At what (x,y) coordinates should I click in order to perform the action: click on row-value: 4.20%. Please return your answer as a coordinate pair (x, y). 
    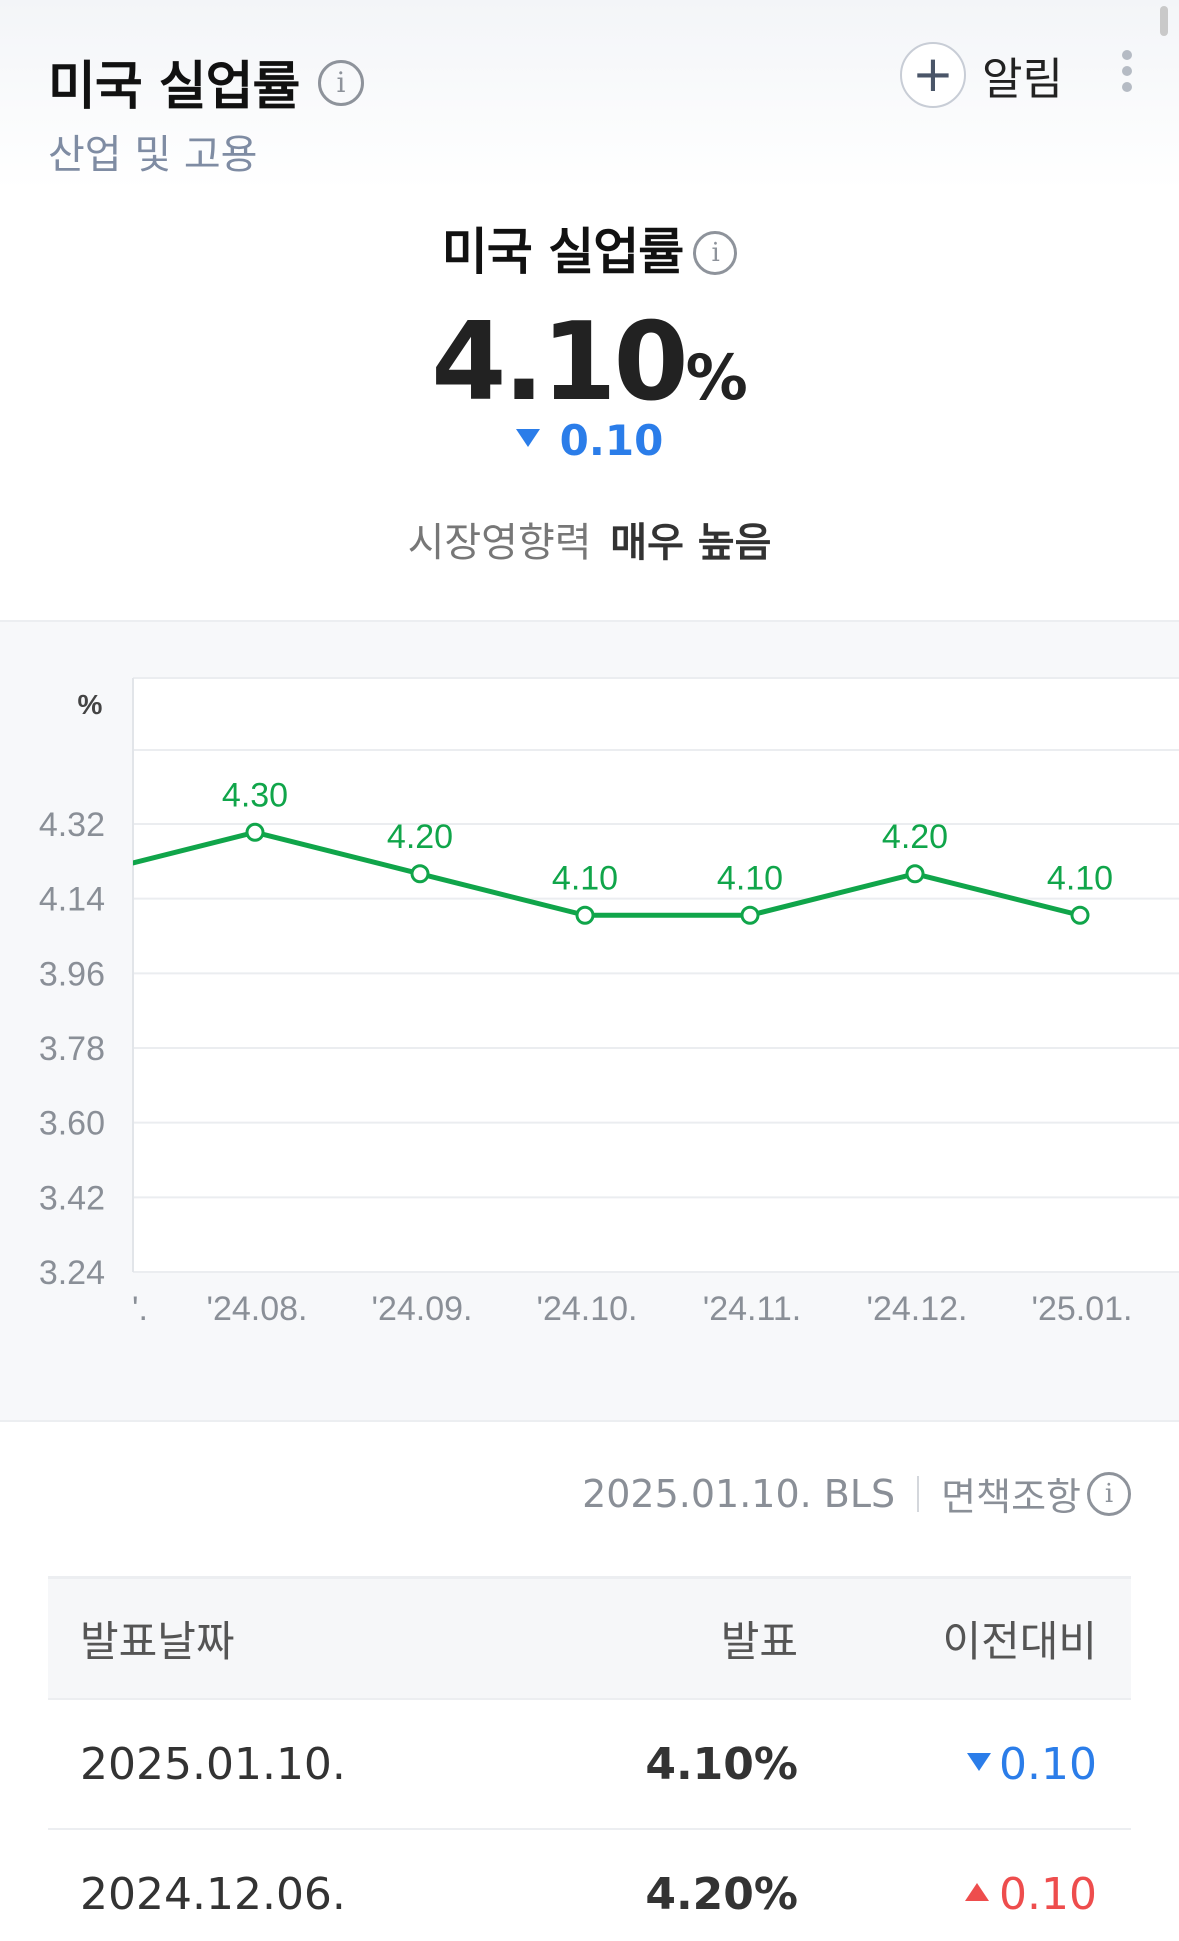
    Looking at the image, I should click on (721, 1894).